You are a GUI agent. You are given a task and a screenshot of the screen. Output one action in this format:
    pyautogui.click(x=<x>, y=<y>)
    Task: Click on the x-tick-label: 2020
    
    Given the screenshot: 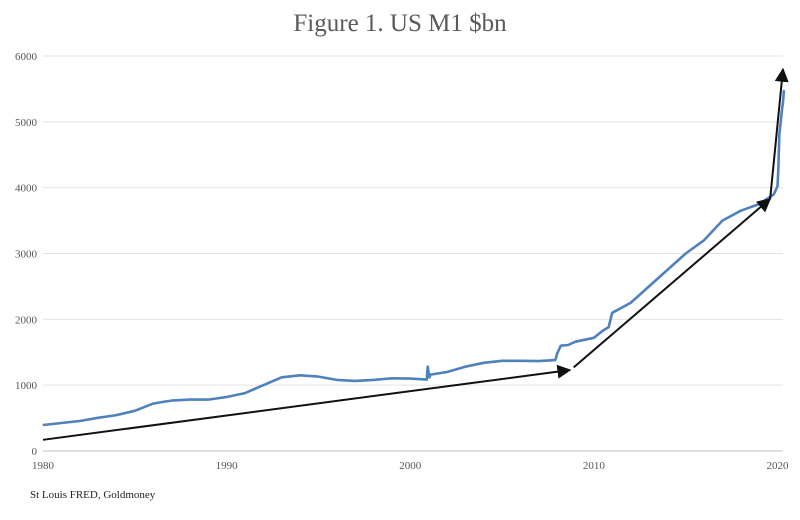 What is the action you would take?
    pyautogui.click(x=777, y=466)
    